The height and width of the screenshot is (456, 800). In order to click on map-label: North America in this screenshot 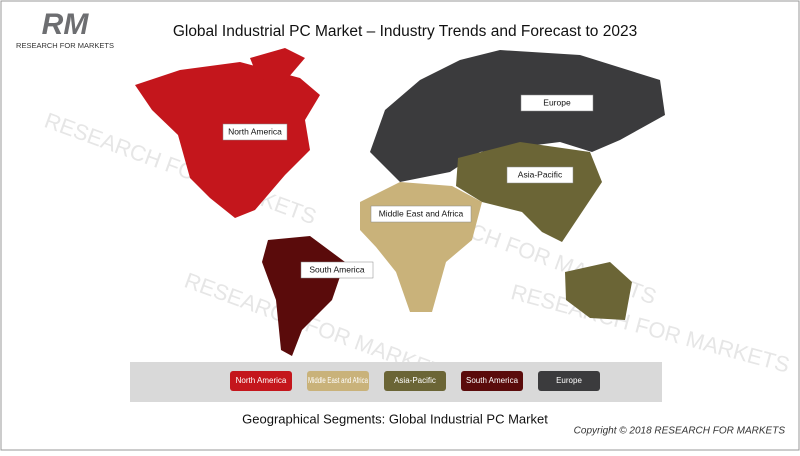, I will do `click(255, 131)`.